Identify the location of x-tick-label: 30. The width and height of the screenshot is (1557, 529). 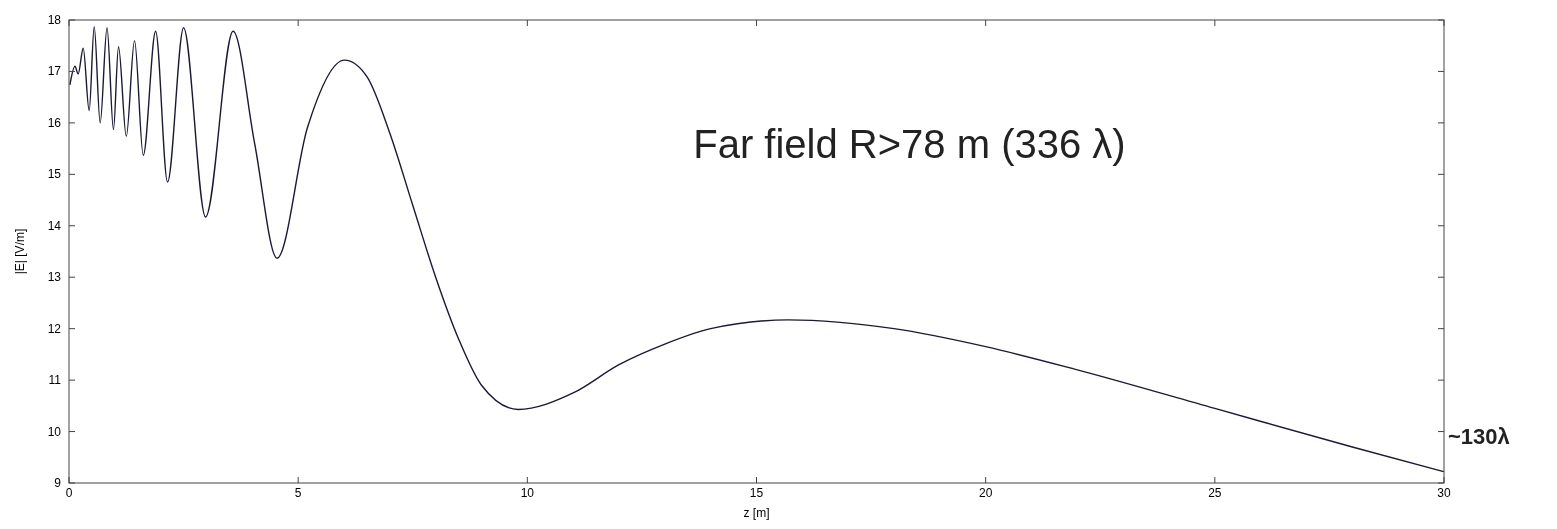
(1444, 493).